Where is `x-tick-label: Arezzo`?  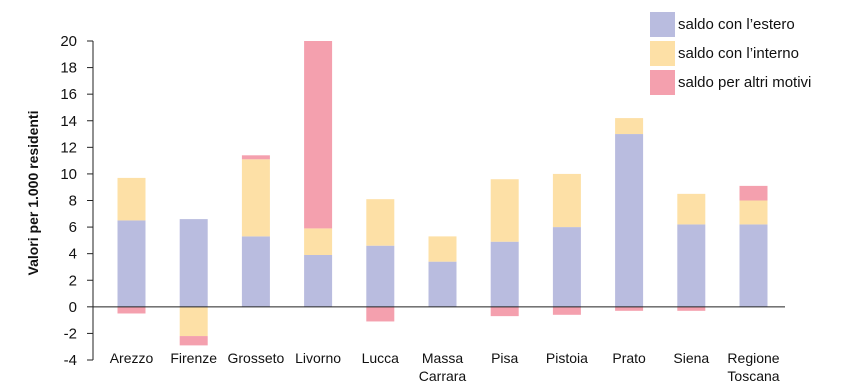 x-tick-label: Arezzo is located at coordinates (132, 358).